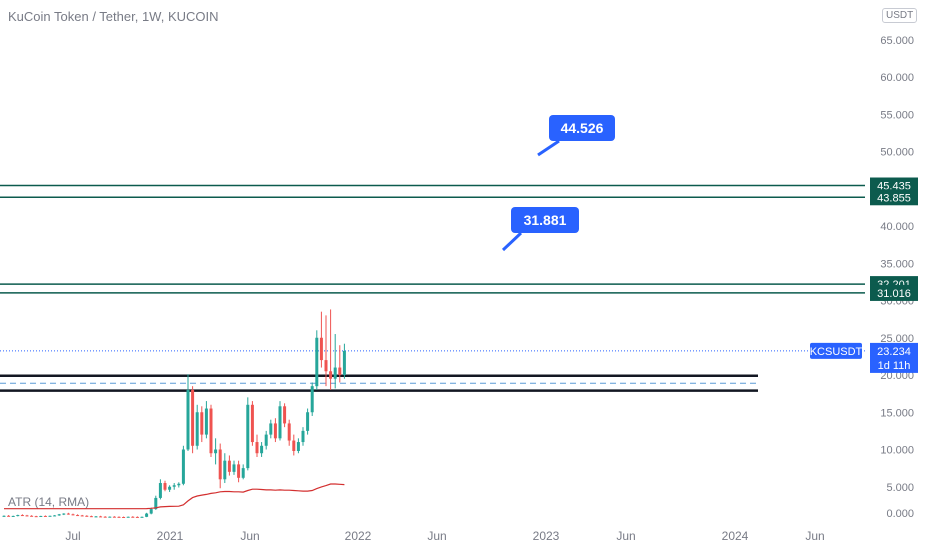 Image resolution: width=932 pixels, height=550 pixels. What do you see at coordinates (897, 339) in the screenshot?
I see `y-tick-label: 25.000` at bounding box center [897, 339].